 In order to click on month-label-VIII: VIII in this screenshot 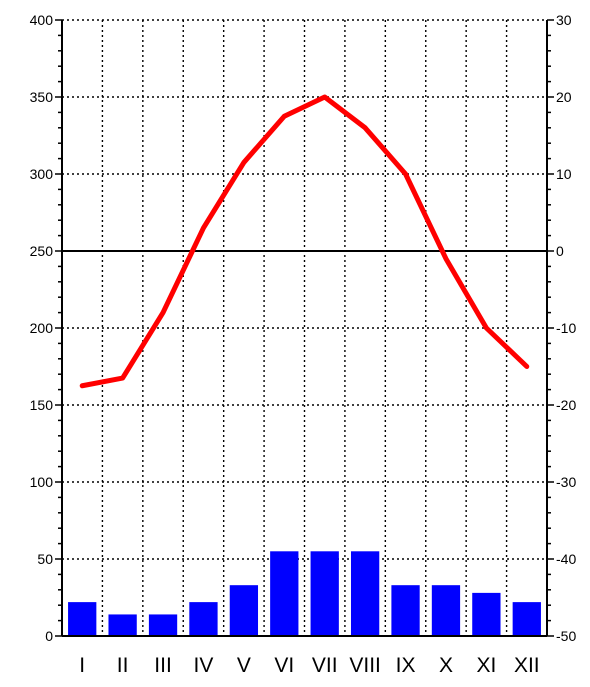, I will do `click(365, 665)`.